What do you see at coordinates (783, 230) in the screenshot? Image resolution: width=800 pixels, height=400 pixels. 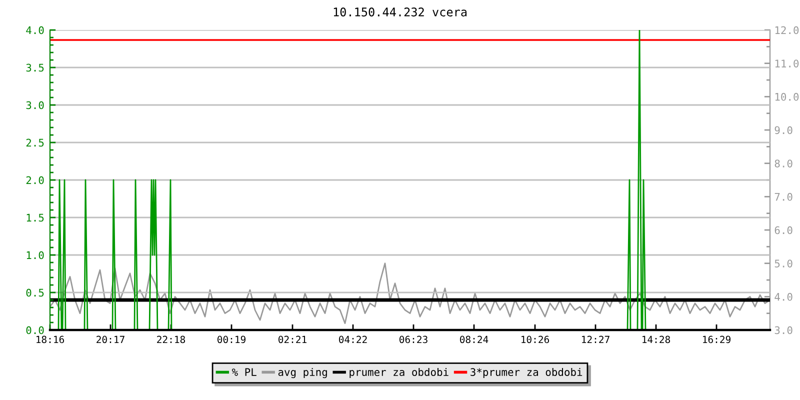 I see `y2-tick-label: 6.0` at bounding box center [783, 230].